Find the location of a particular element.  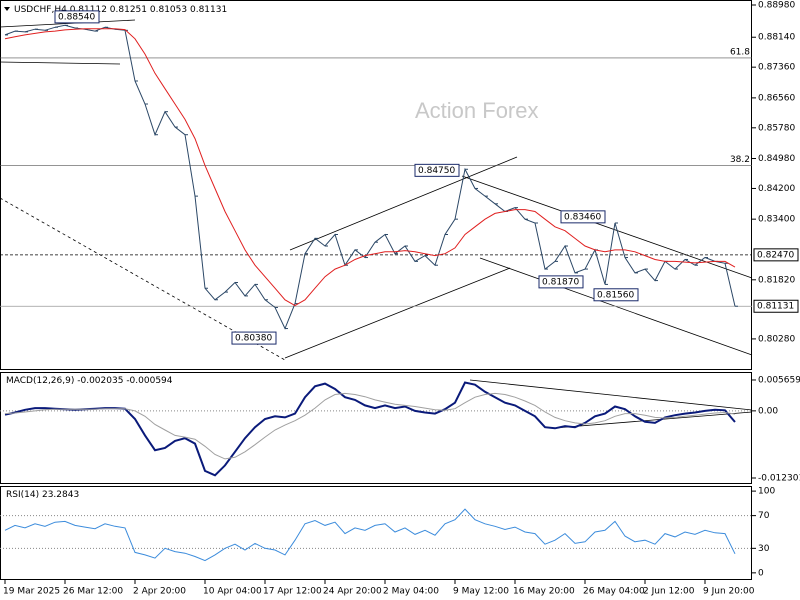

header-value: 0.81112 is located at coordinates (88, 10).